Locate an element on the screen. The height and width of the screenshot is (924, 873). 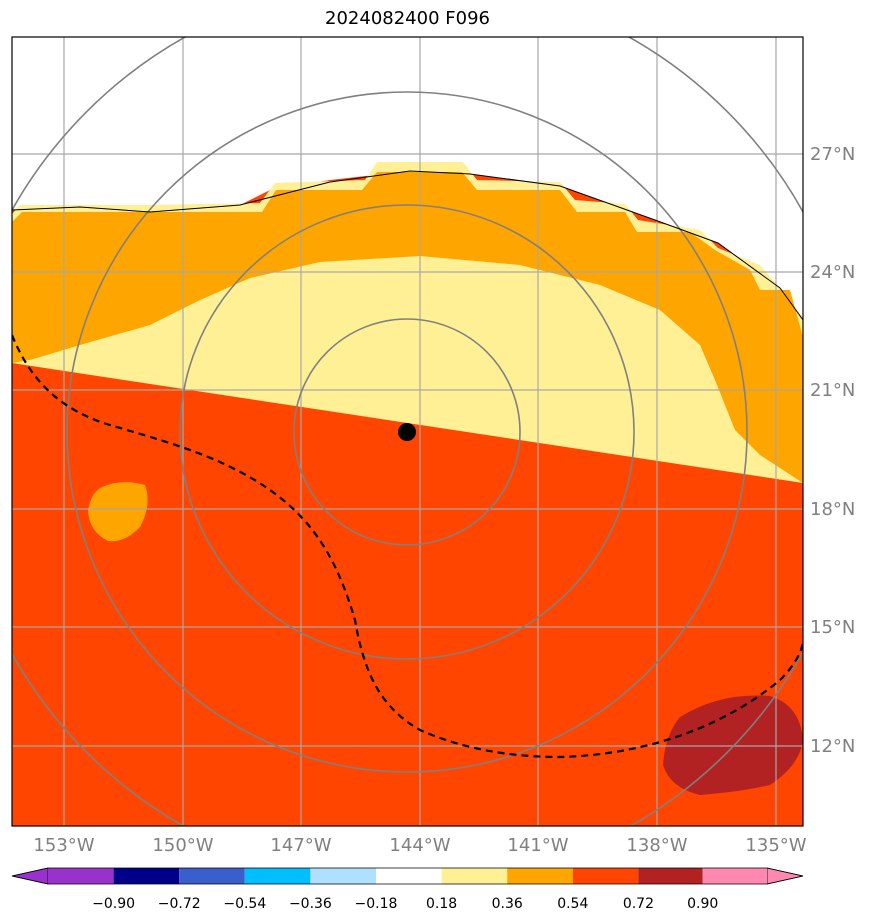
field-orange-blob is located at coordinates (118, 512).